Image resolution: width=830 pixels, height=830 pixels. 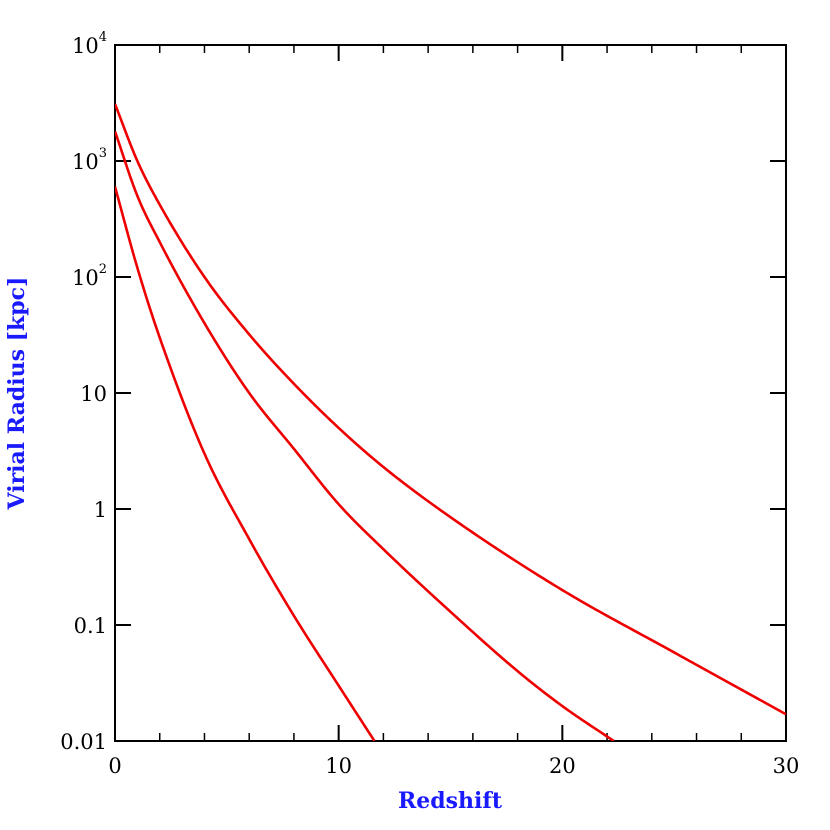 I want to click on x-tick-label: 20, so click(x=562, y=766).